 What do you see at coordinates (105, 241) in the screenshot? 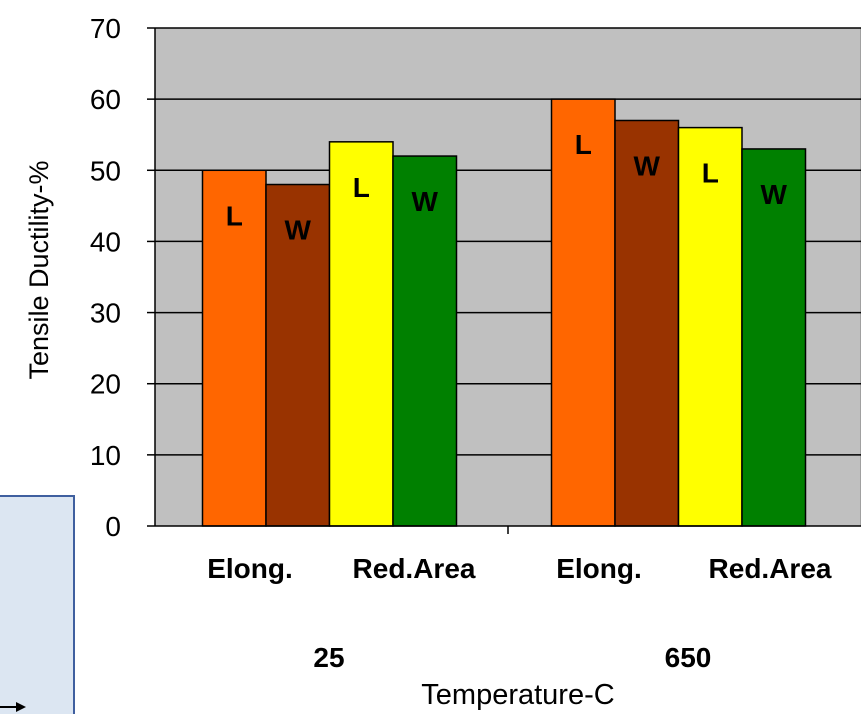
I see `y-tick-label: 40` at bounding box center [105, 241].